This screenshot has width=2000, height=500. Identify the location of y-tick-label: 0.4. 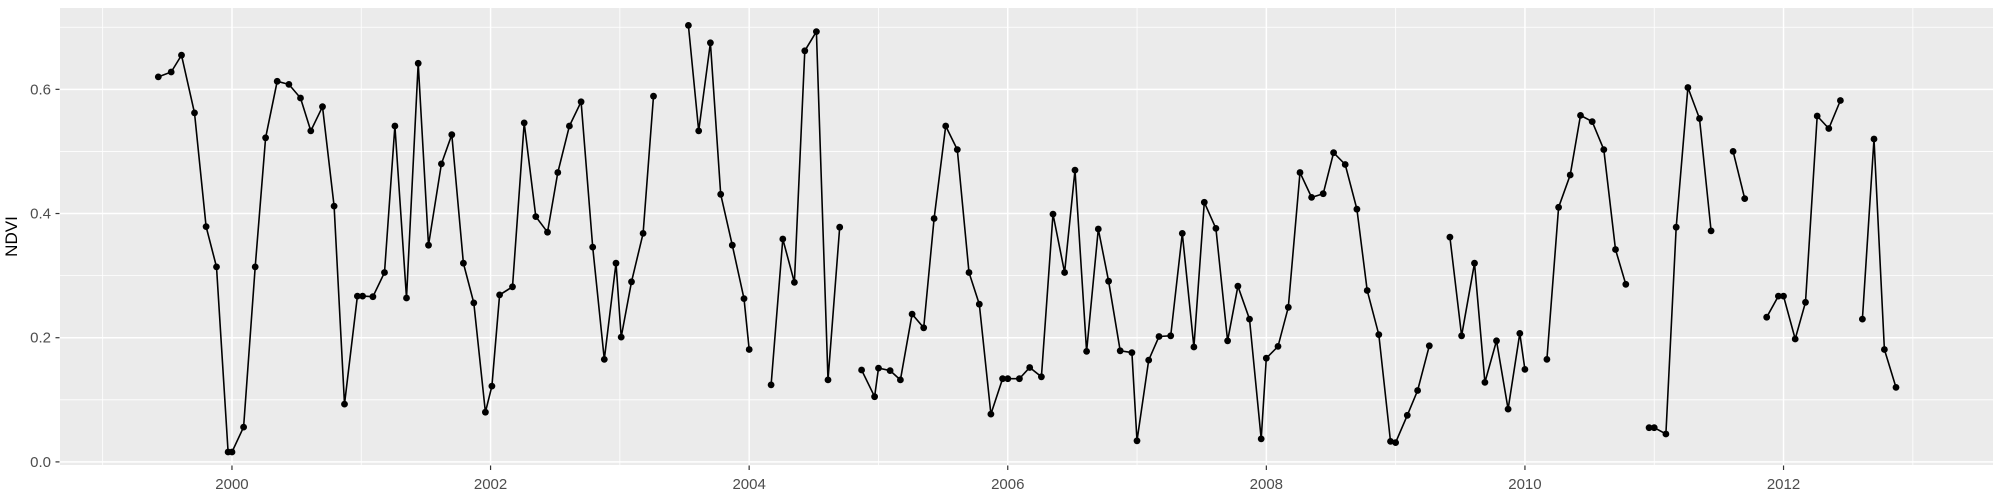
(40, 214).